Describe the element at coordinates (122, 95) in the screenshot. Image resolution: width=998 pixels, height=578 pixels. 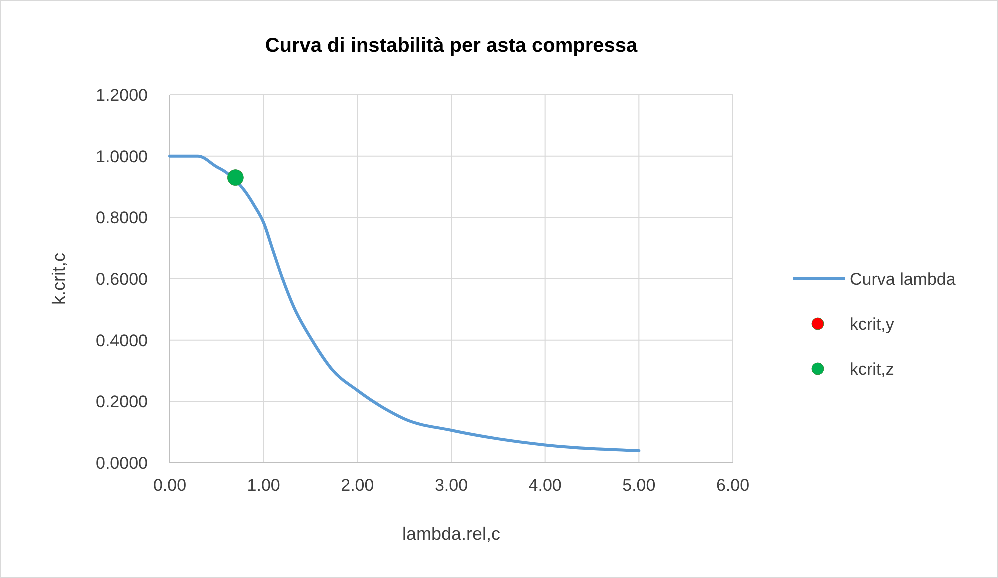
I see `y-tick-label: 1.2000` at that location.